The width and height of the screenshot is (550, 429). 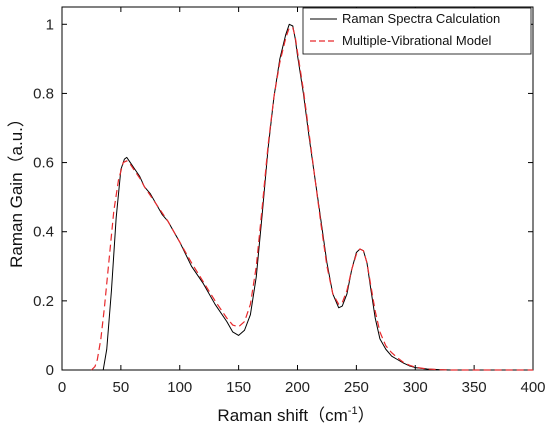 I want to click on y-tick-label: 0.2, so click(x=43, y=301).